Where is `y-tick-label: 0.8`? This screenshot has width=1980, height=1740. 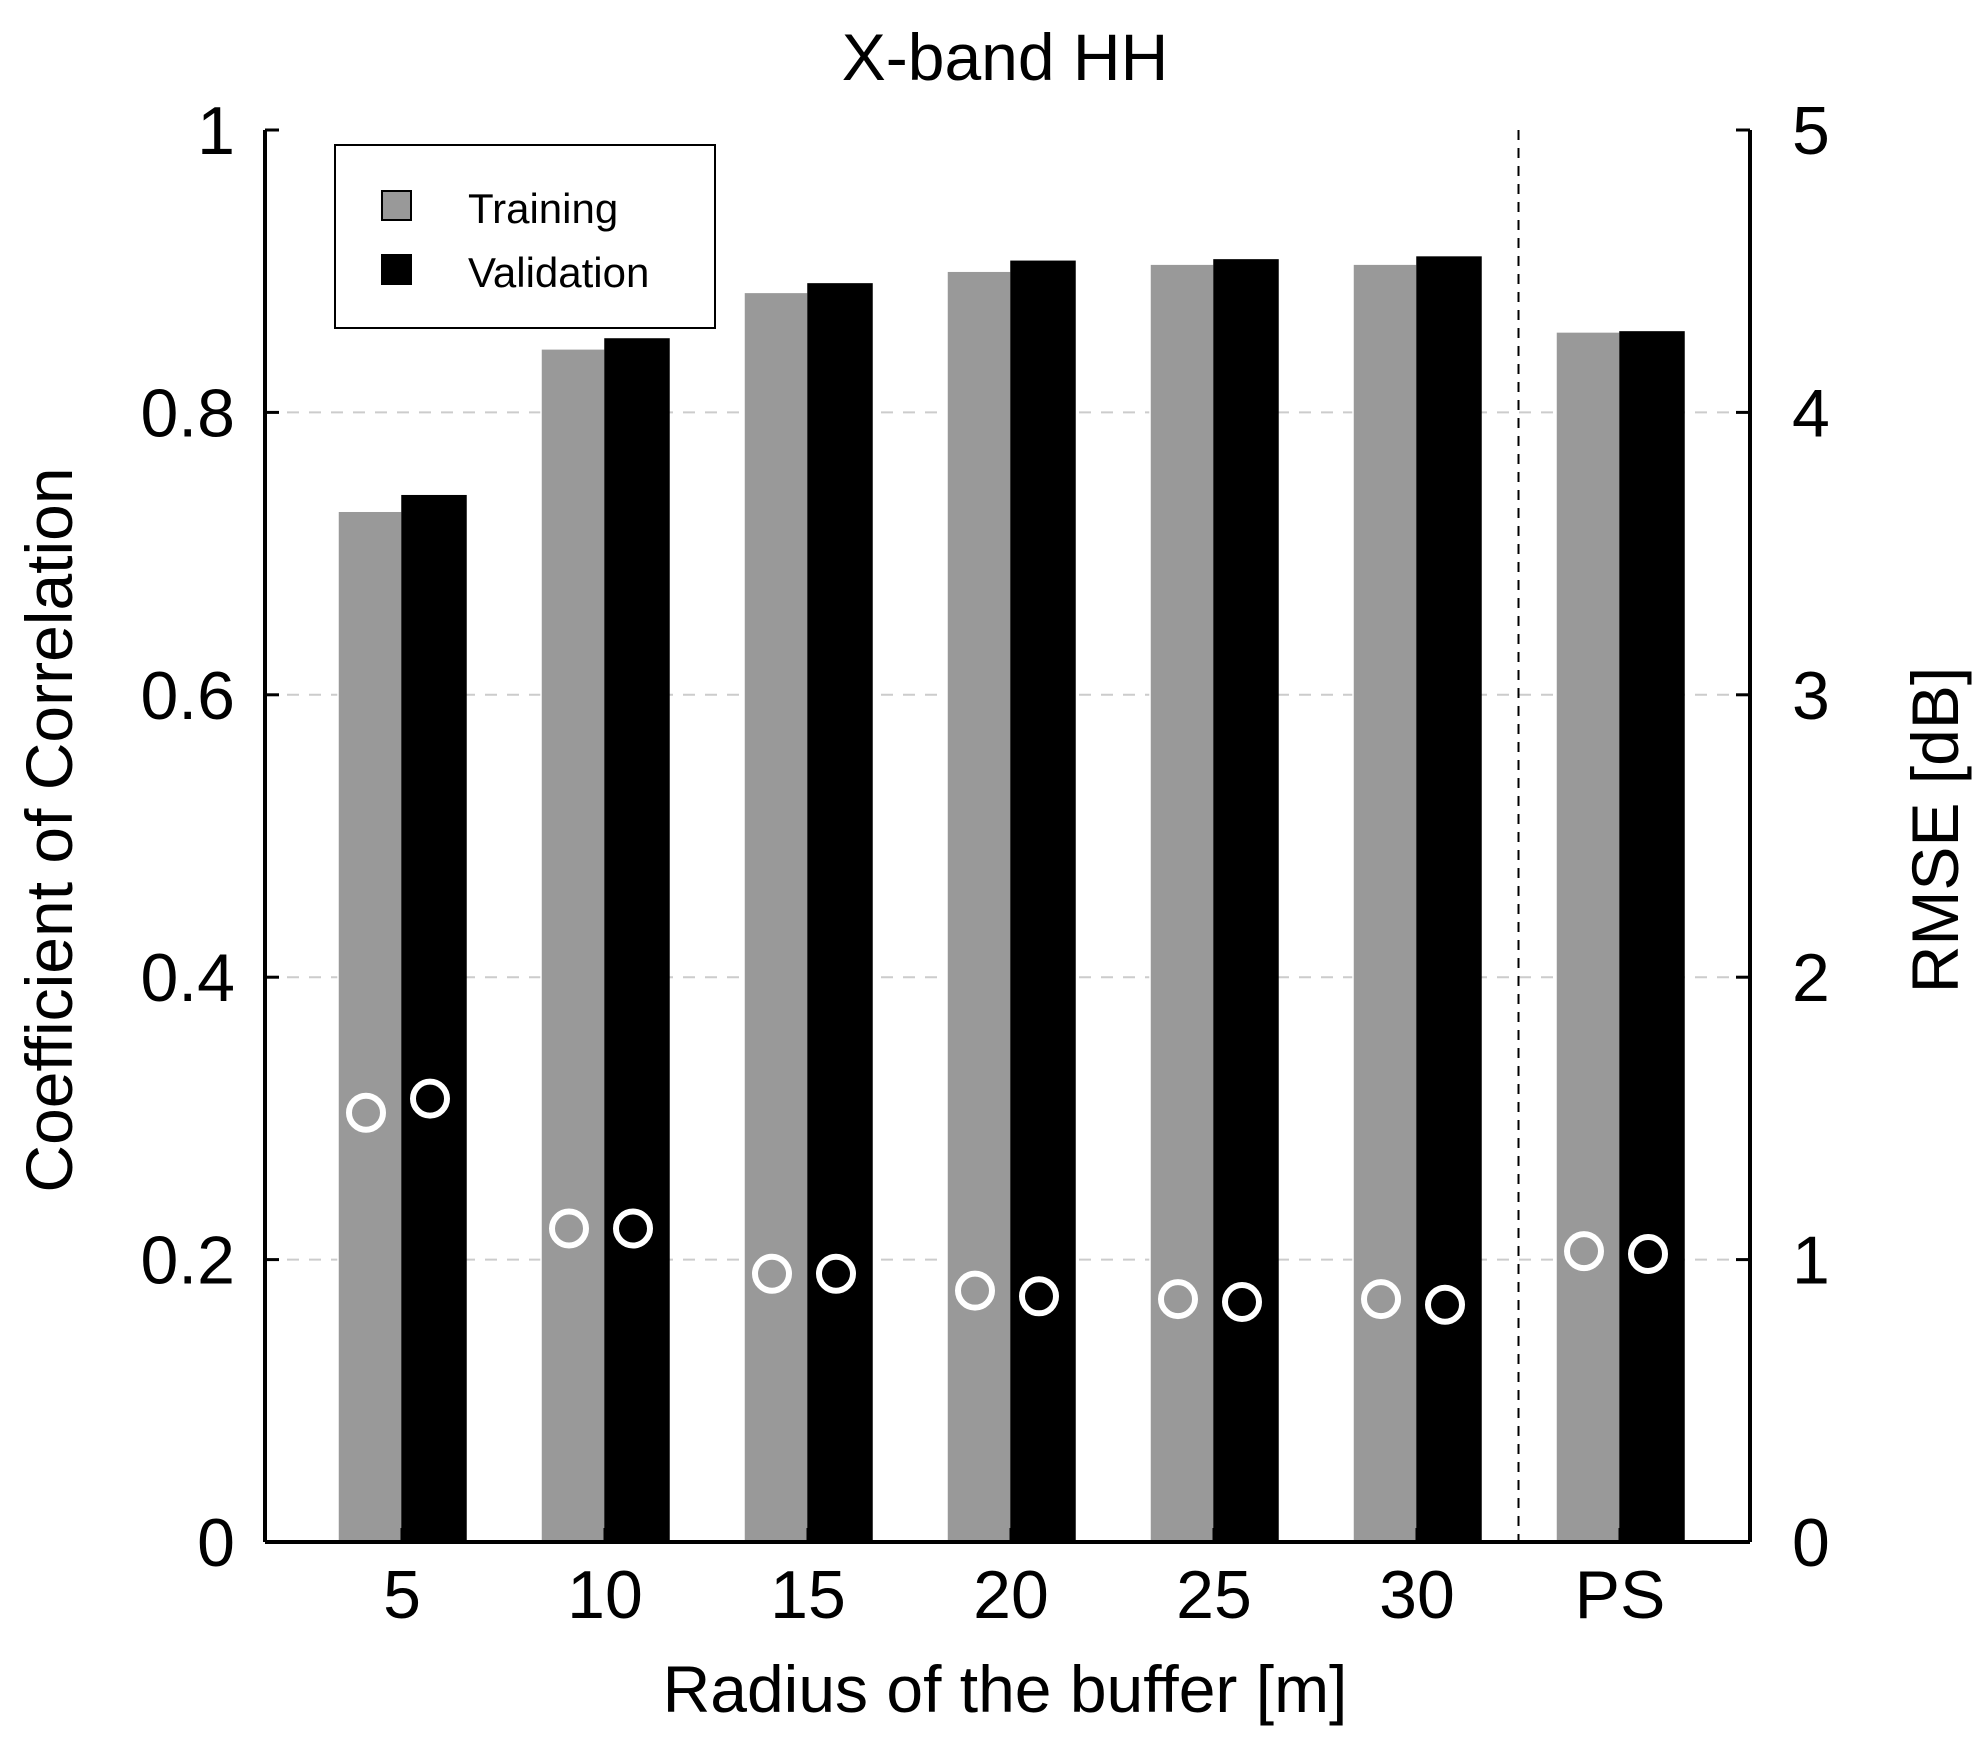
y-tick-label: 0.8 is located at coordinates (187, 413).